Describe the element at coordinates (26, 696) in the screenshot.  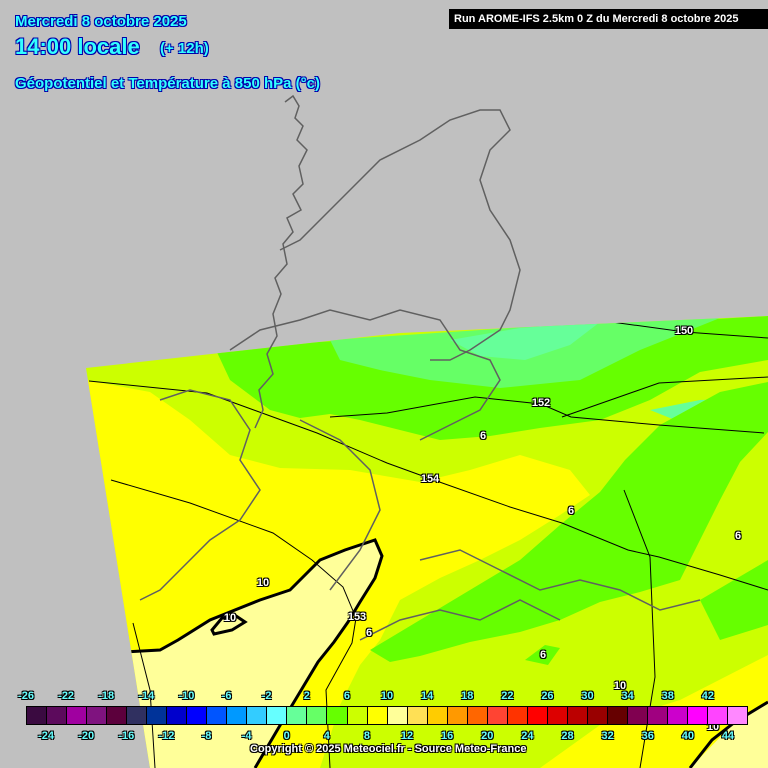
I see `legend-label-top: -26` at that location.